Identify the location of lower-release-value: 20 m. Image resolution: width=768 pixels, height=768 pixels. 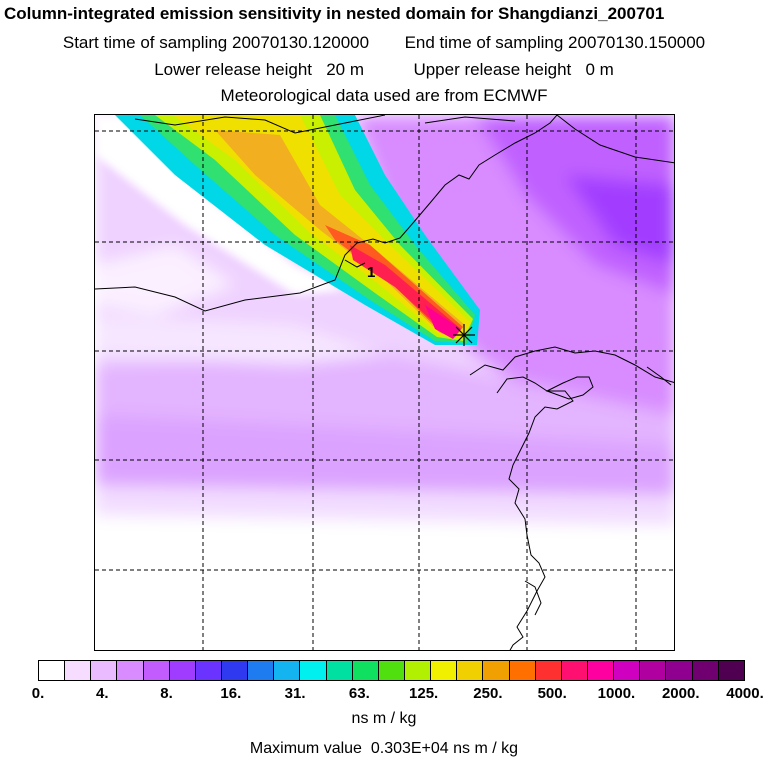
(345, 69).